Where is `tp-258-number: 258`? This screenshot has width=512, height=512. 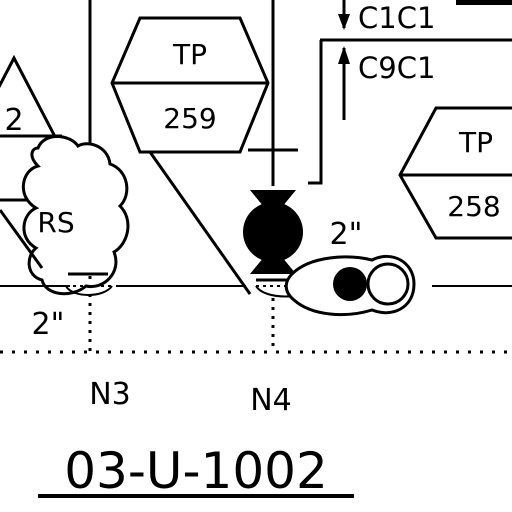
tp-258-number: 258 is located at coordinates (473, 206).